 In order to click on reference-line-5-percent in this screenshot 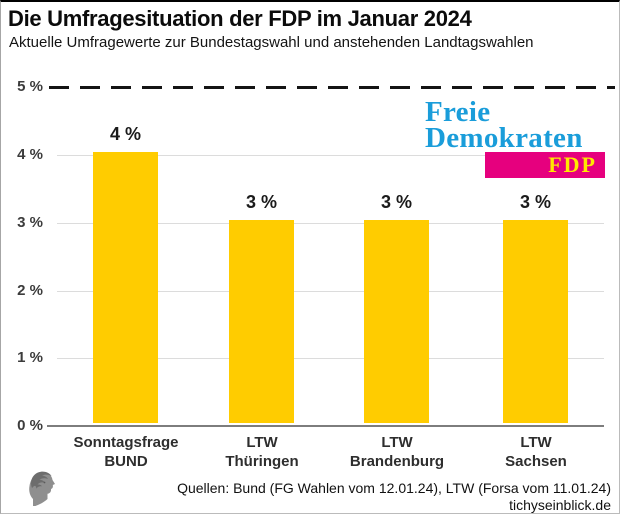, I will do `click(332, 87)`.